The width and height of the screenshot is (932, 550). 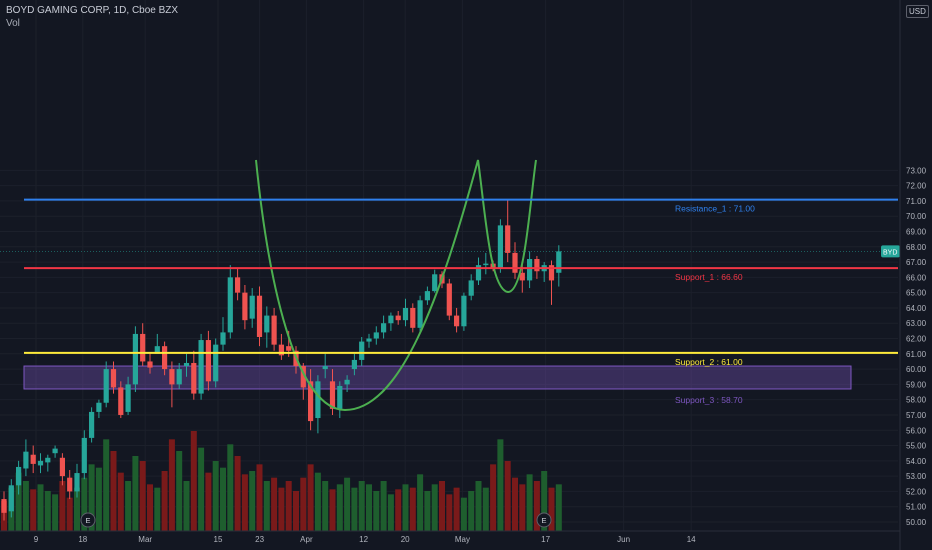 I want to click on price-tick: 62.00, so click(x=916, y=339).